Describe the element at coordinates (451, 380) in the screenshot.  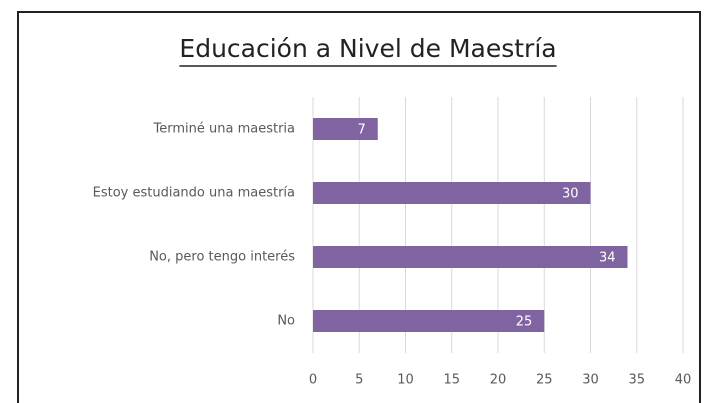
I see `x-tick-label: 15` at that location.